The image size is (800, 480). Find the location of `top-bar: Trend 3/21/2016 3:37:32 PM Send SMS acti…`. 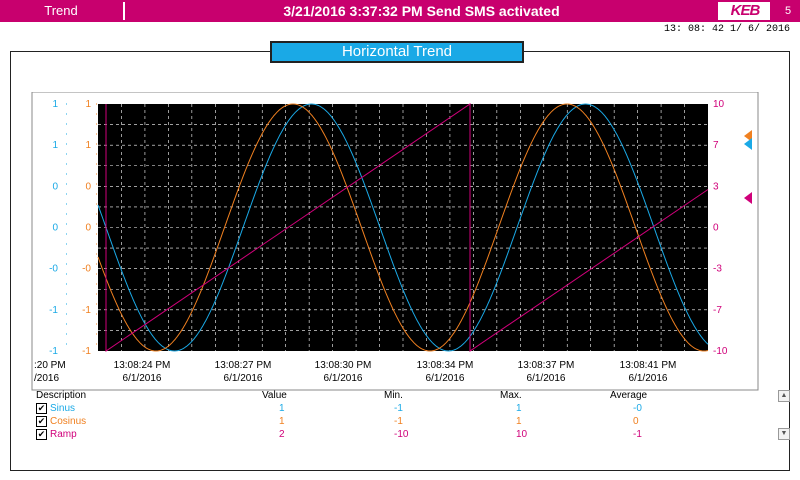

top-bar: Trend 3/21/2016 3:37:32 PM Send SMS acti… is located at coordinates (400, 11).